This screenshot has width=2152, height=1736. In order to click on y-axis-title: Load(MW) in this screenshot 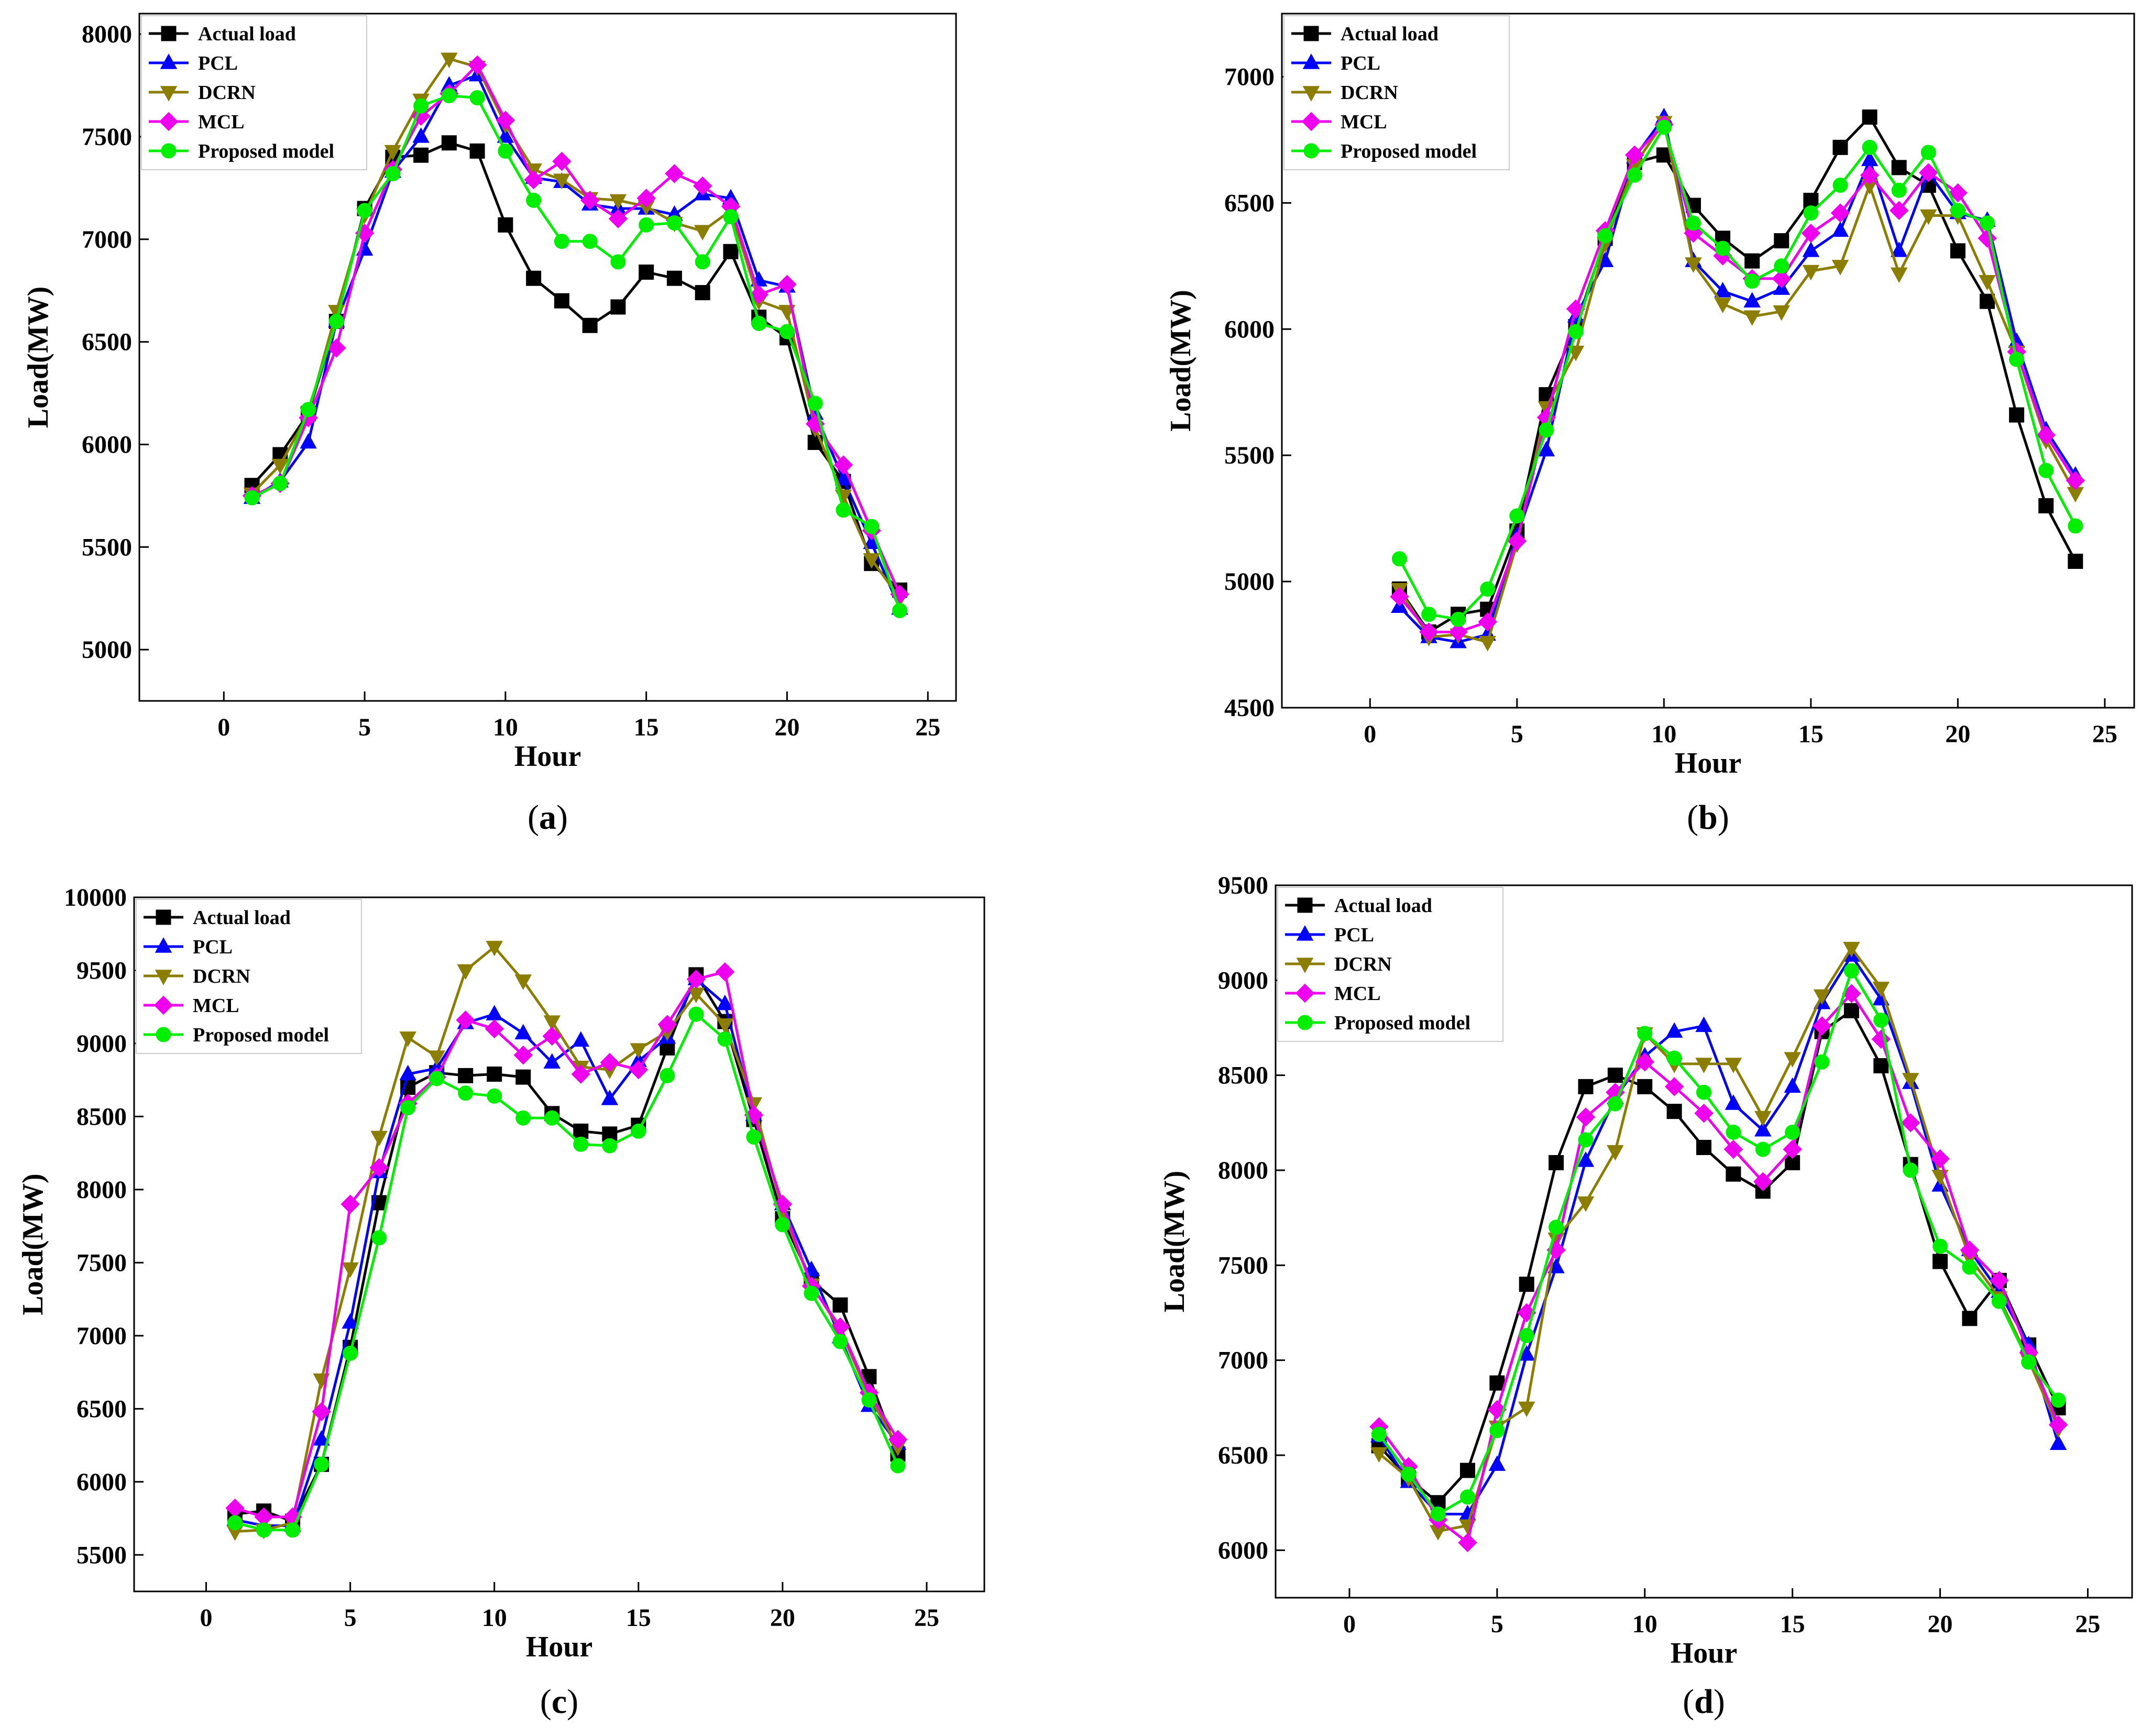, I will do `click(1181, 361)`.